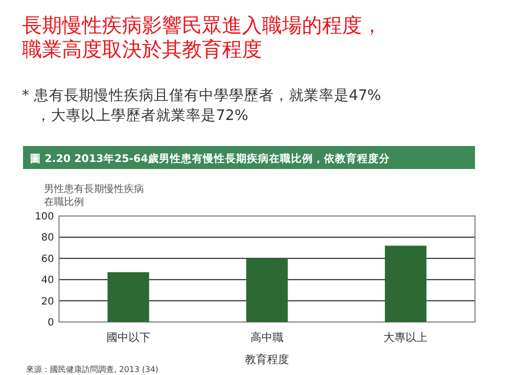 This screenshot has width=506, height=375. Describe the element at coordinates (51, 323) in the screenshot. I see `y-tick-label: 0` at that location.